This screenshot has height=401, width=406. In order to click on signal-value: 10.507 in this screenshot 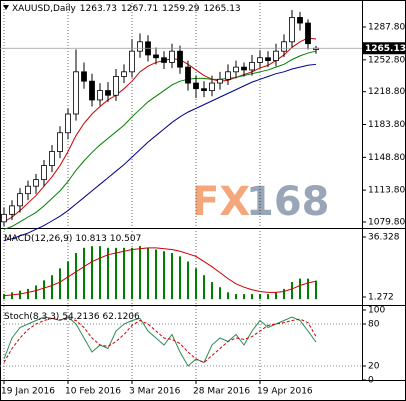, I will do `click(126, 239)`.